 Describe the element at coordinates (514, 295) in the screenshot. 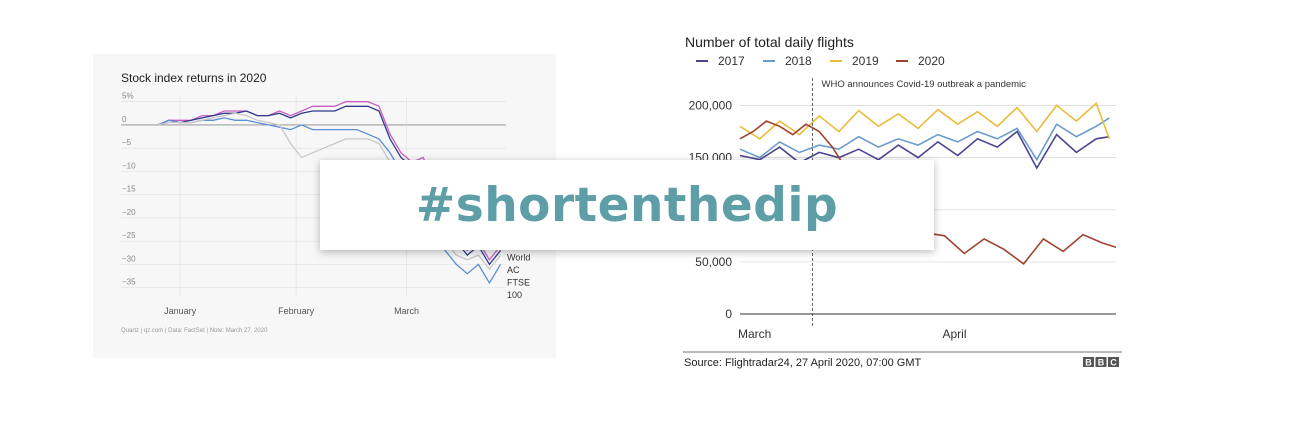

I see `stock-series-annotation: 100` at that location.